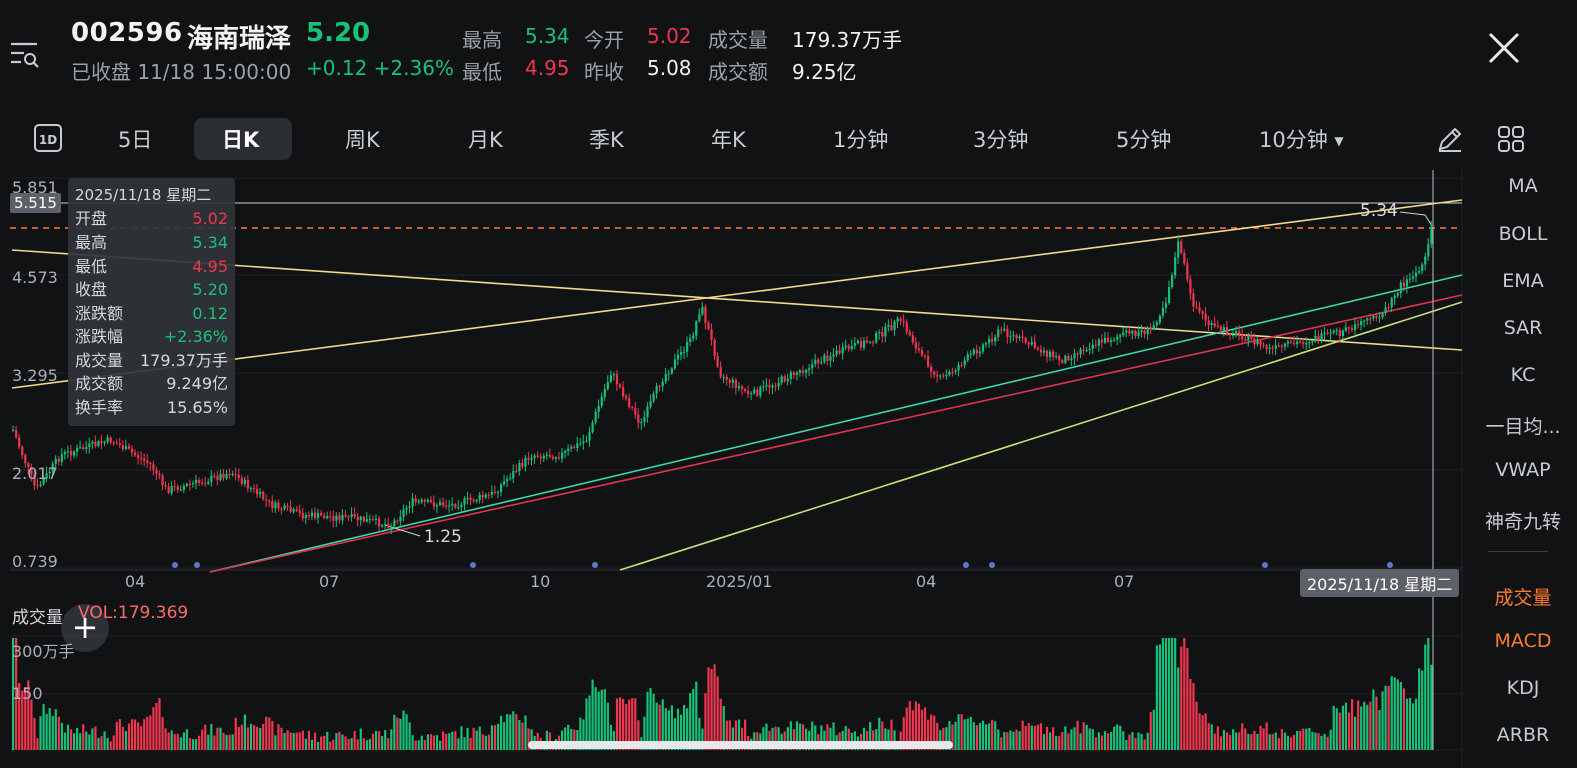  I want to click on indicator-ma: MA, so click(1523, 186).